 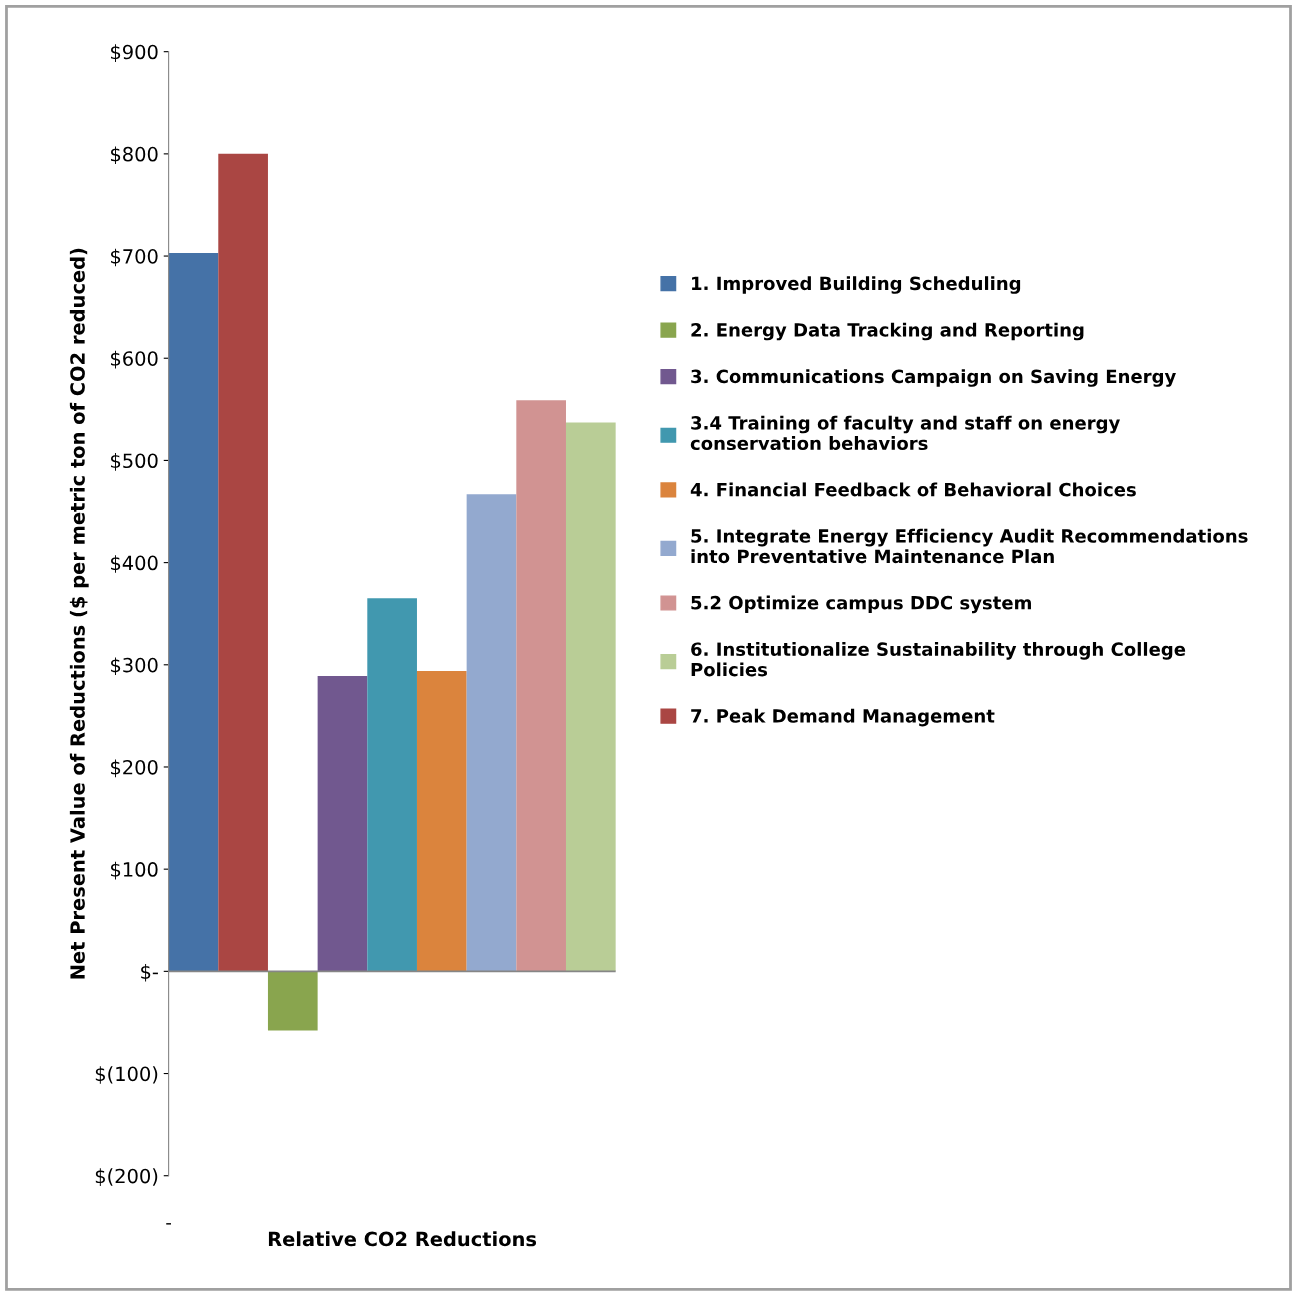 I want to click on legend-label: 3. Communications Campaign on Saving Energy, so click(x=933, y=378).